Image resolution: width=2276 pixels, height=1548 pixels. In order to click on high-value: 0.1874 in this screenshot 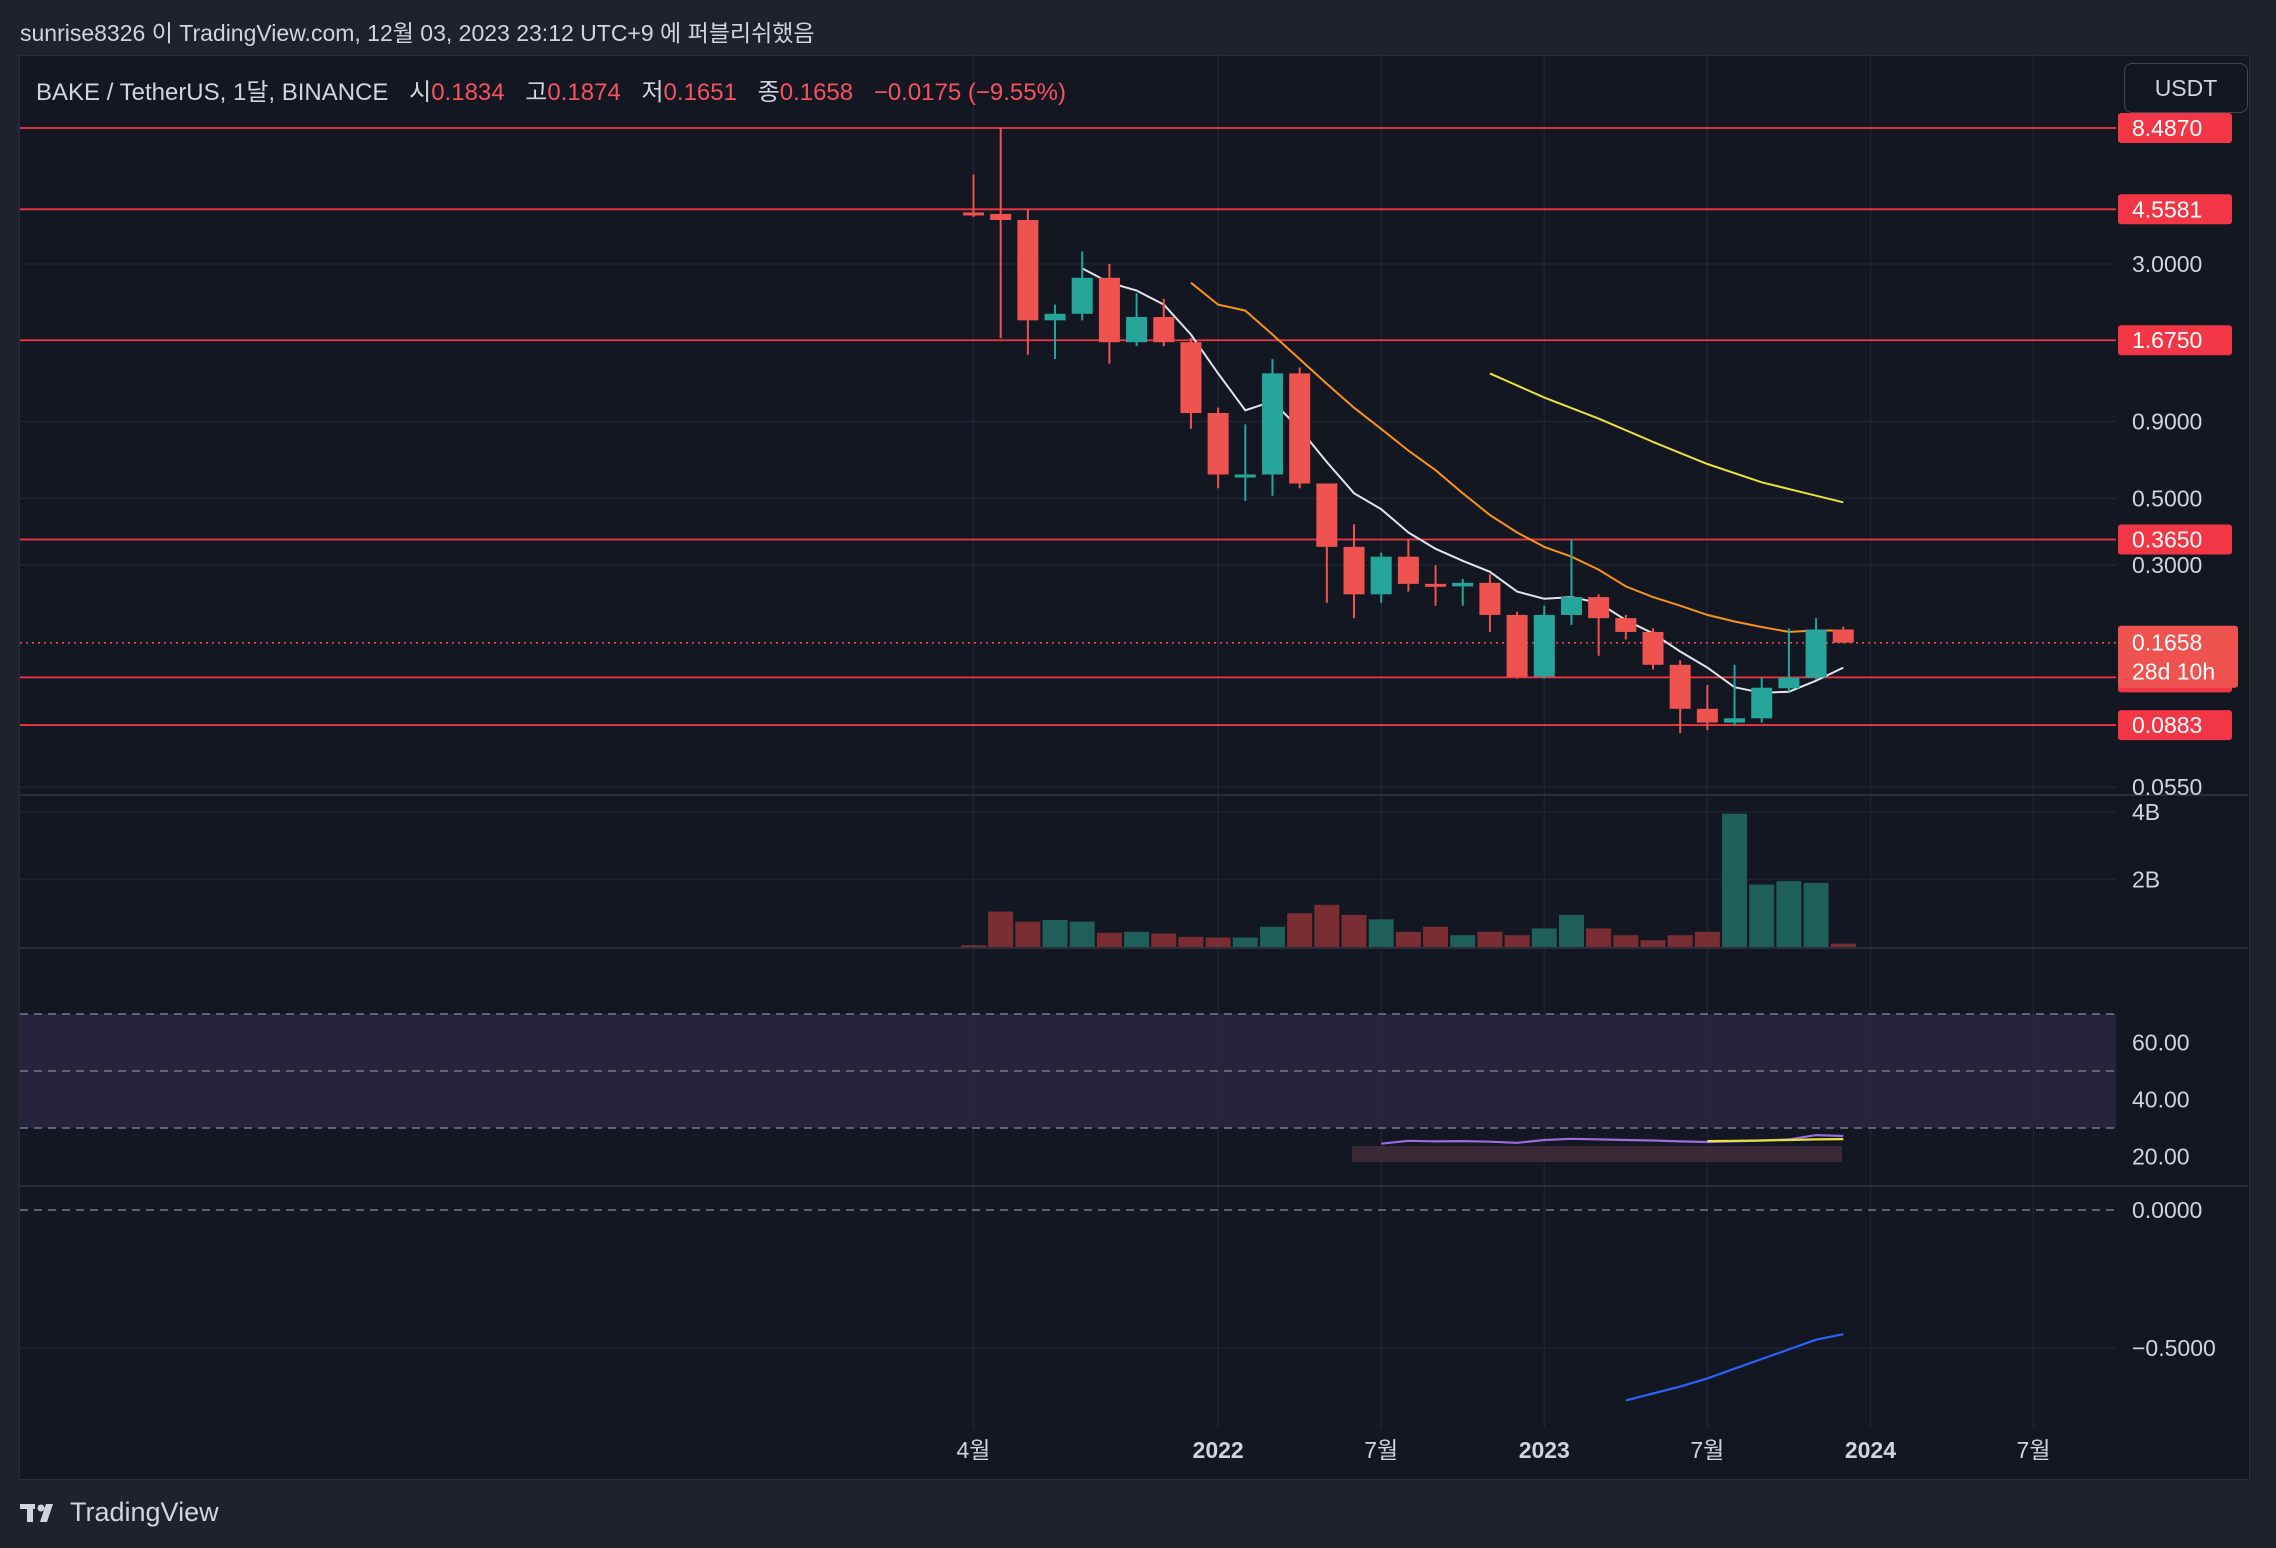, I will do `click(584, 92)`.